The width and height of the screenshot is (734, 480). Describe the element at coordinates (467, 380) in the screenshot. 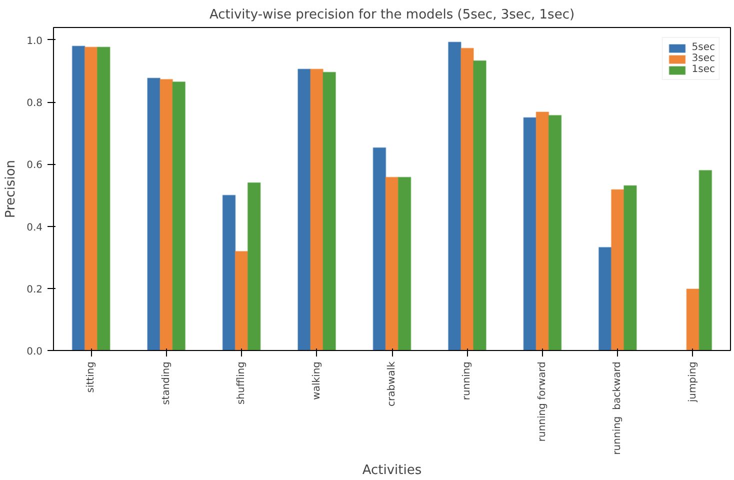

I see `x-tick-label: running` at that location.